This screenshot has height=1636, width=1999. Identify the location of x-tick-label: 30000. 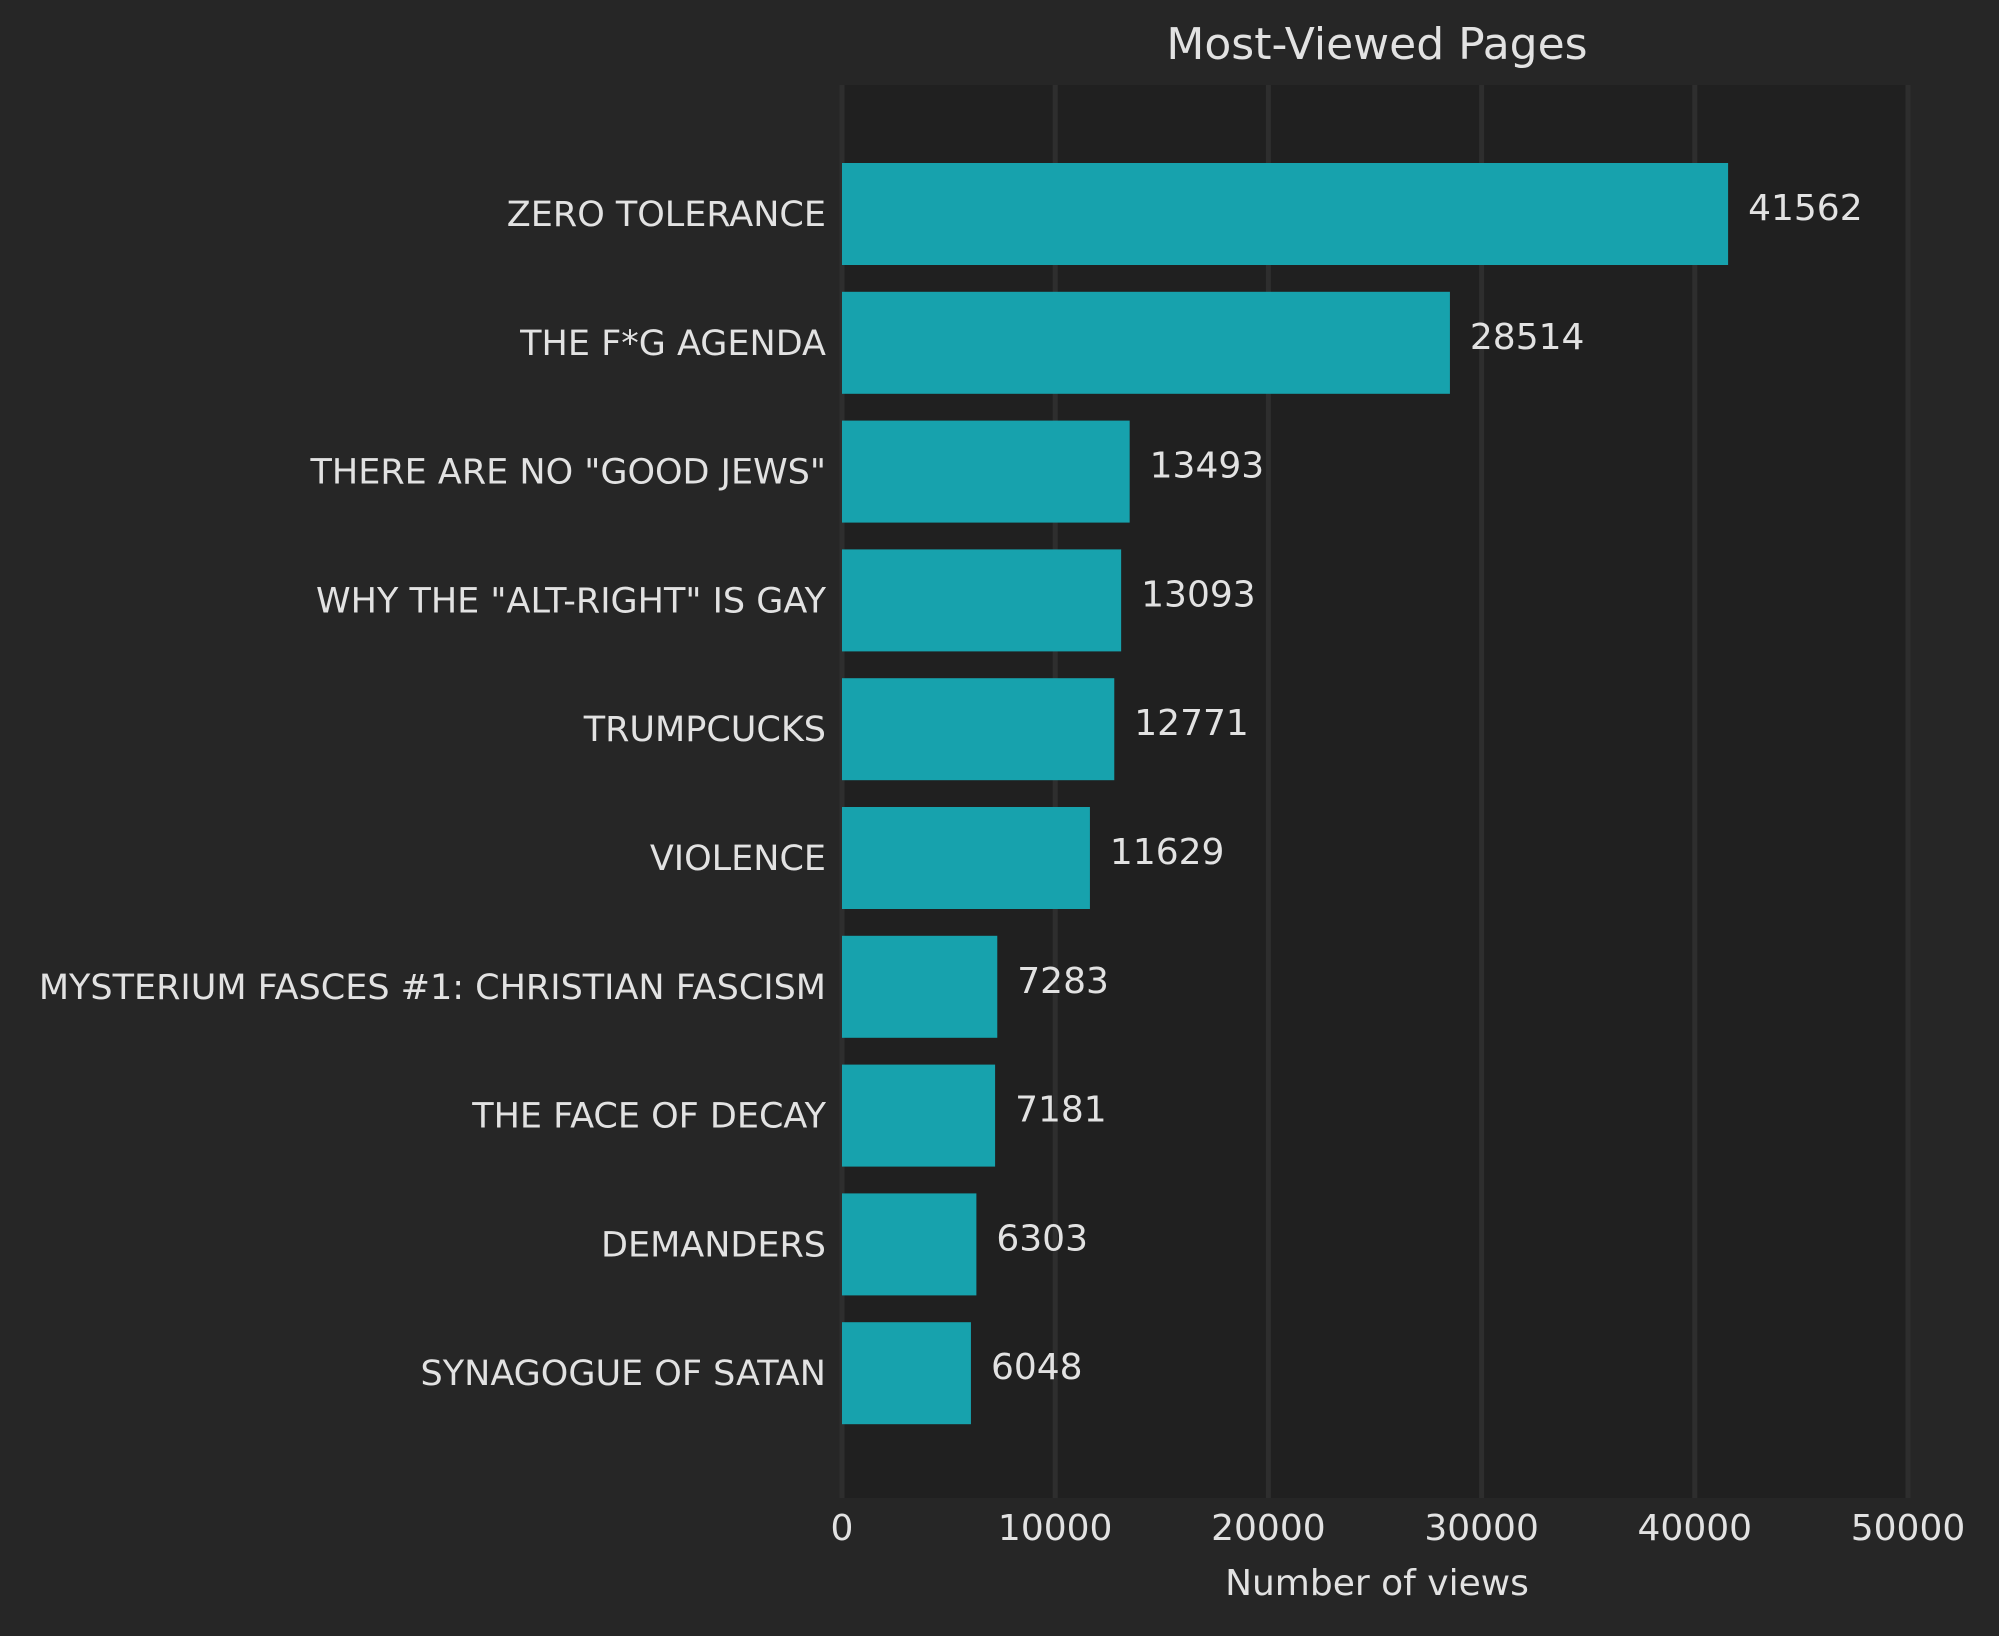
(1481, 1528).